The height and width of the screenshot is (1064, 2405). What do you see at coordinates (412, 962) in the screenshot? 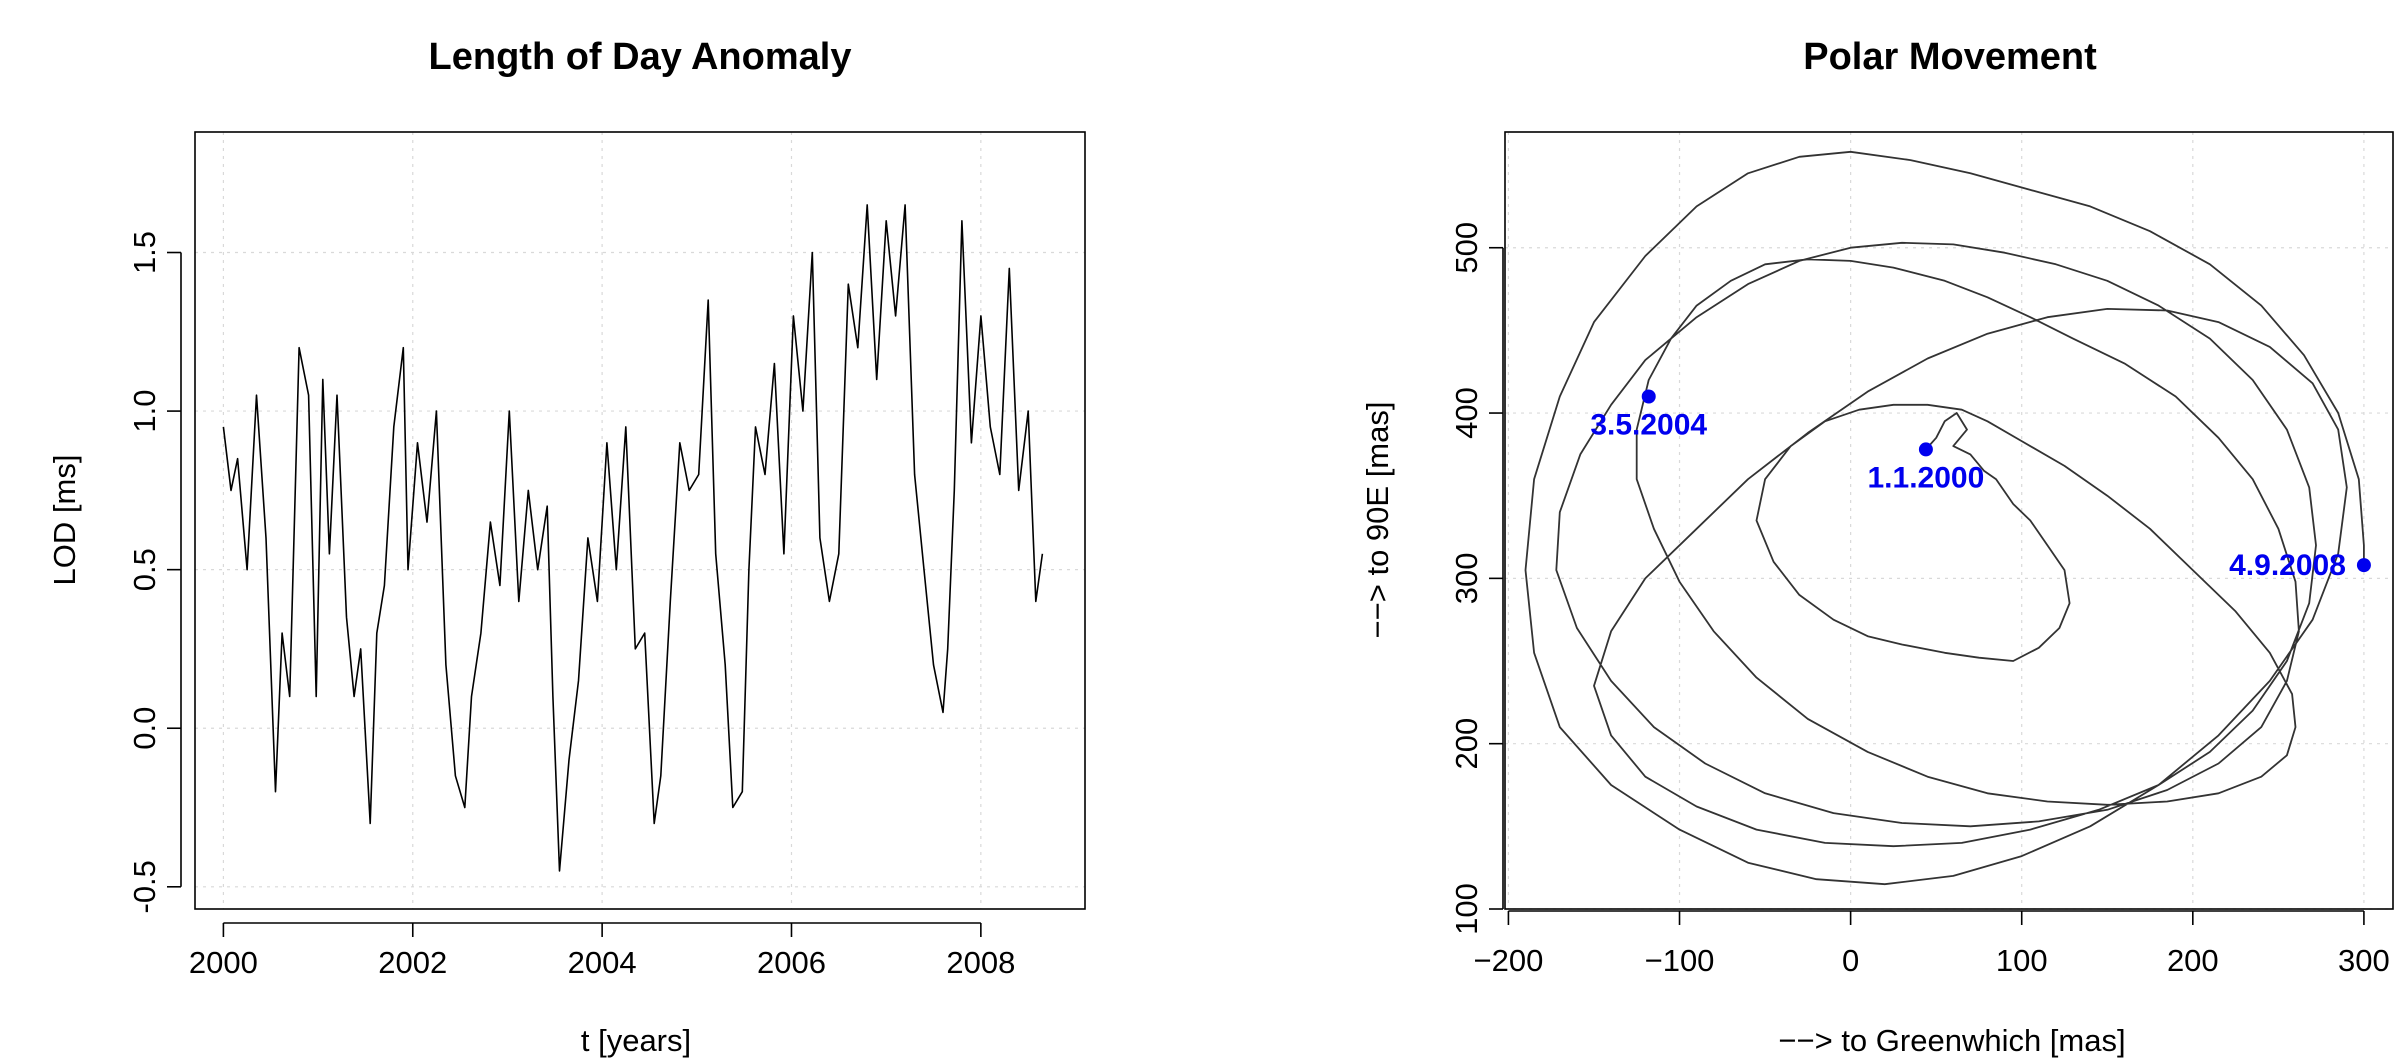
I see `lod-x-tick-label: 2002` at bounding box center [412, 962].